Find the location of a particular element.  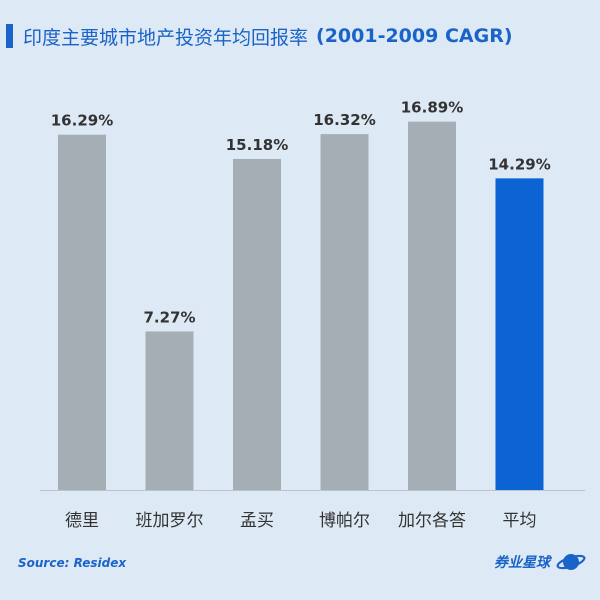

title-main: 印度主要城市地产投资年均回报率 is located at coordinates (166, 37).